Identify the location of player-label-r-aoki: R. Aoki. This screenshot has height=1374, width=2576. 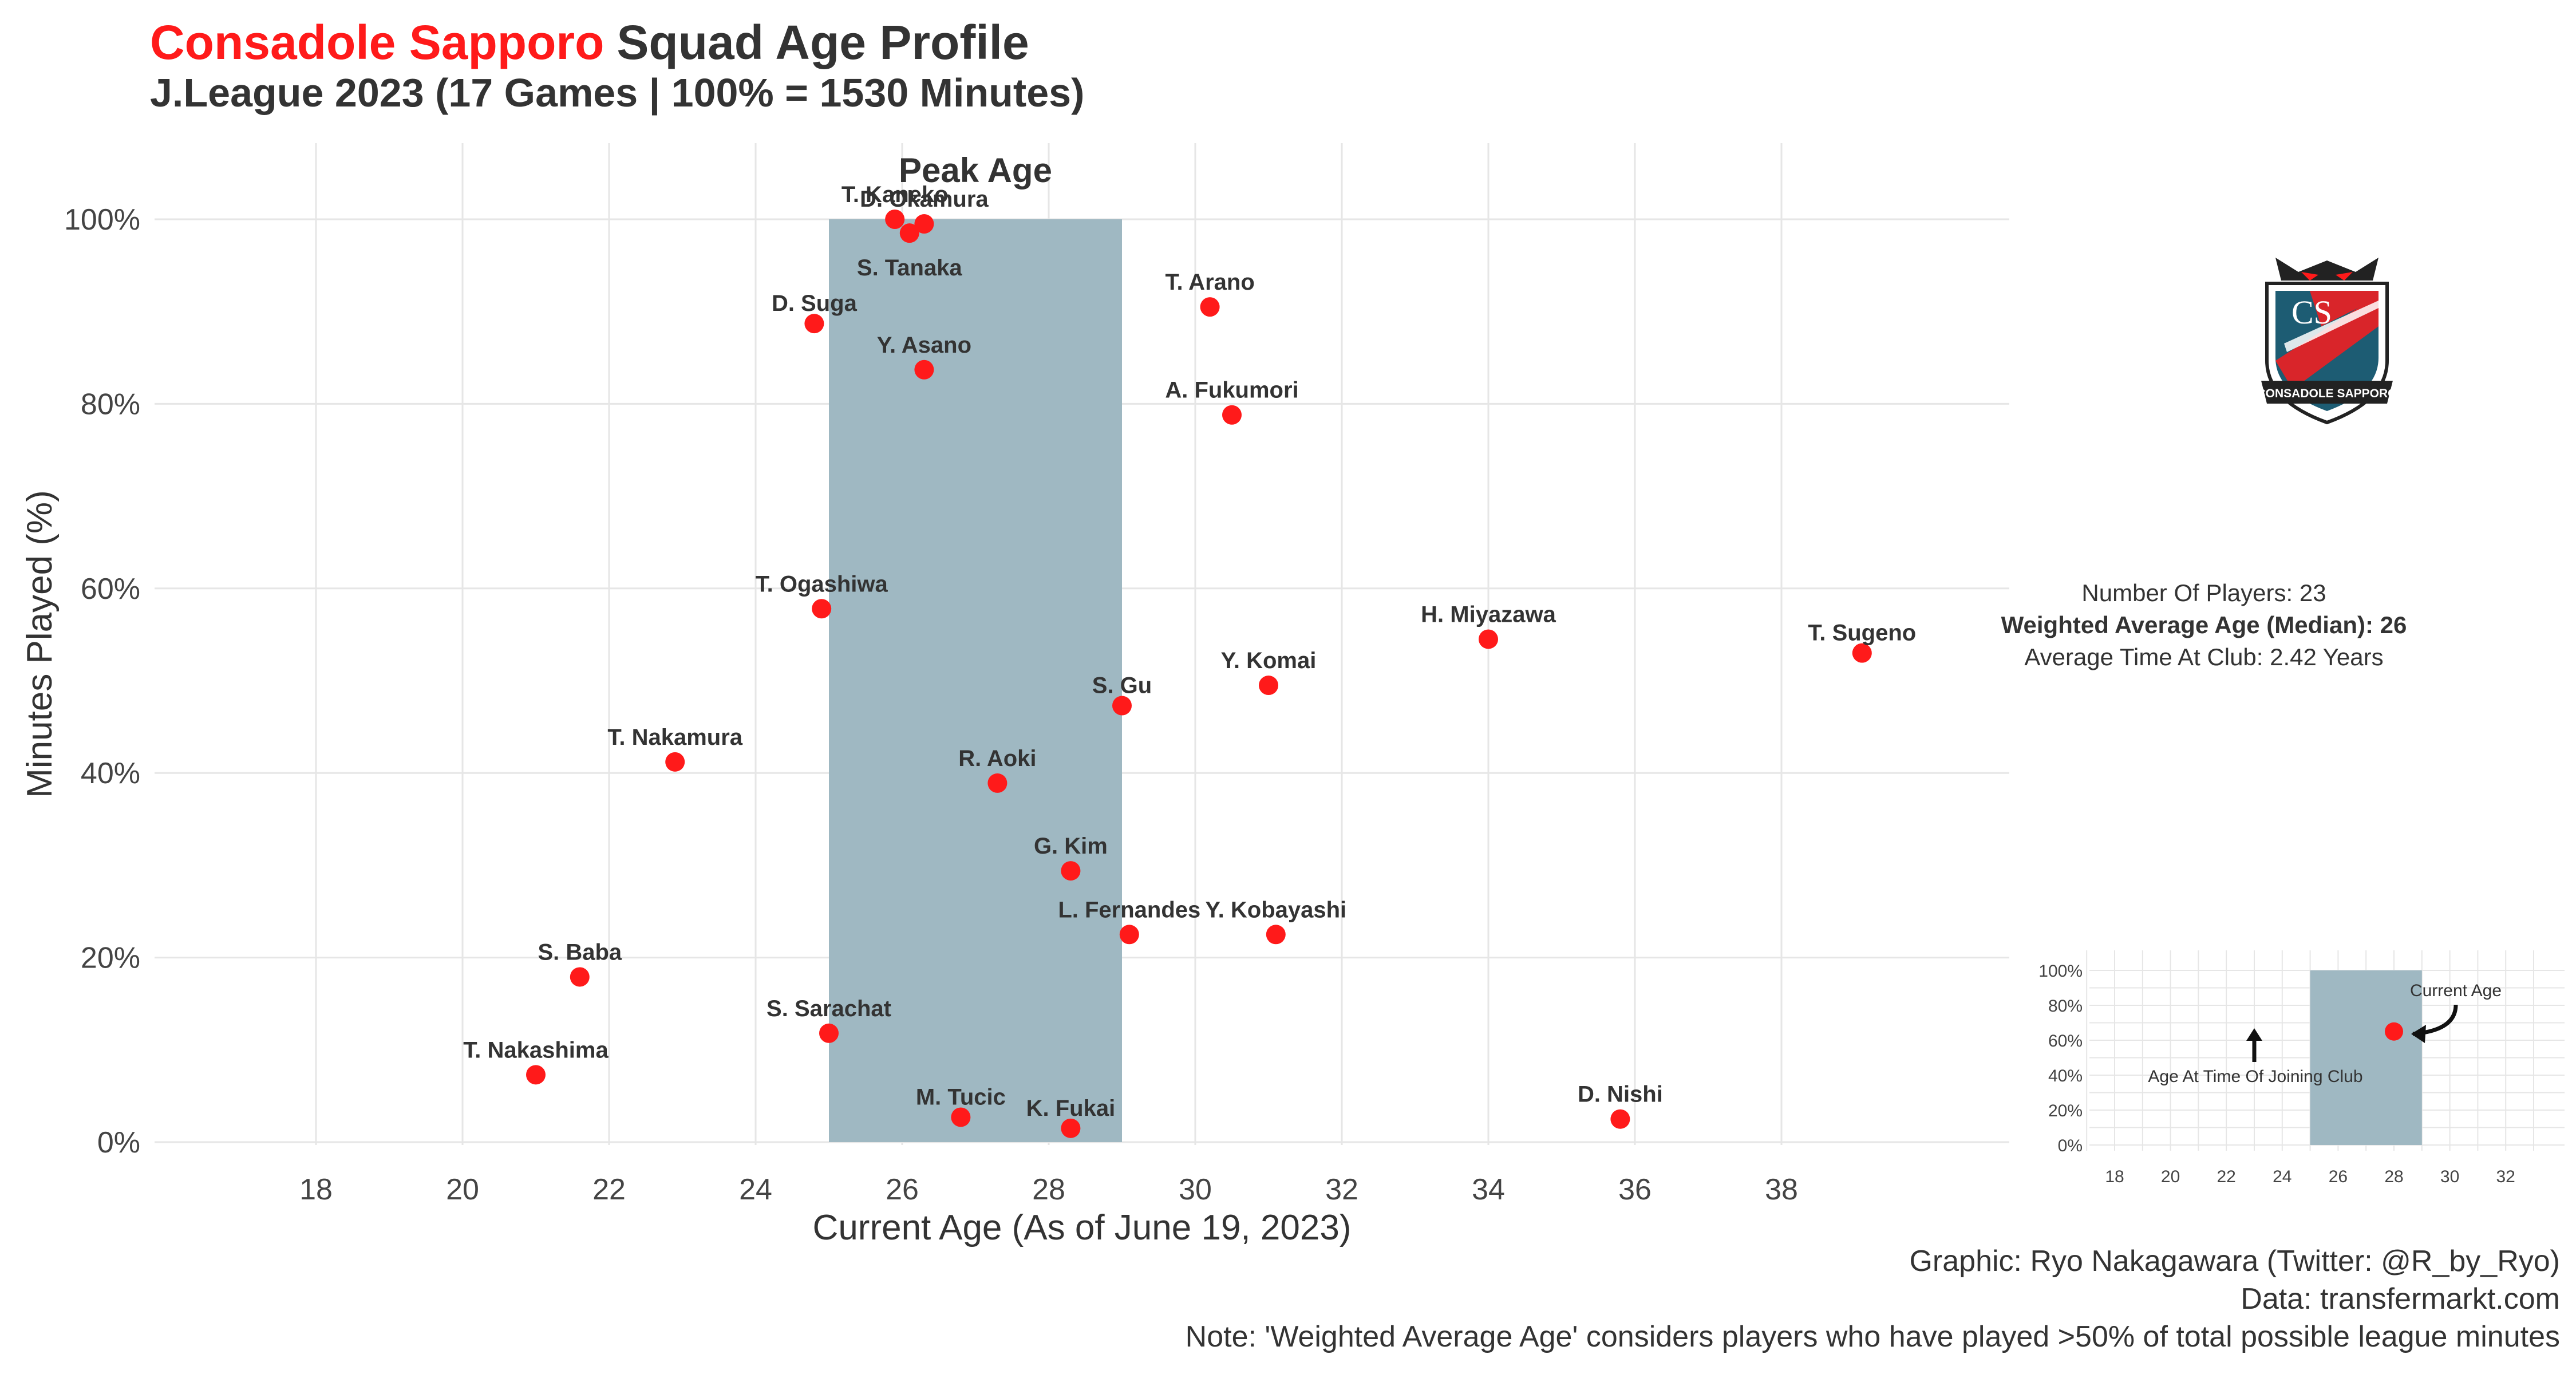
(997, 758).